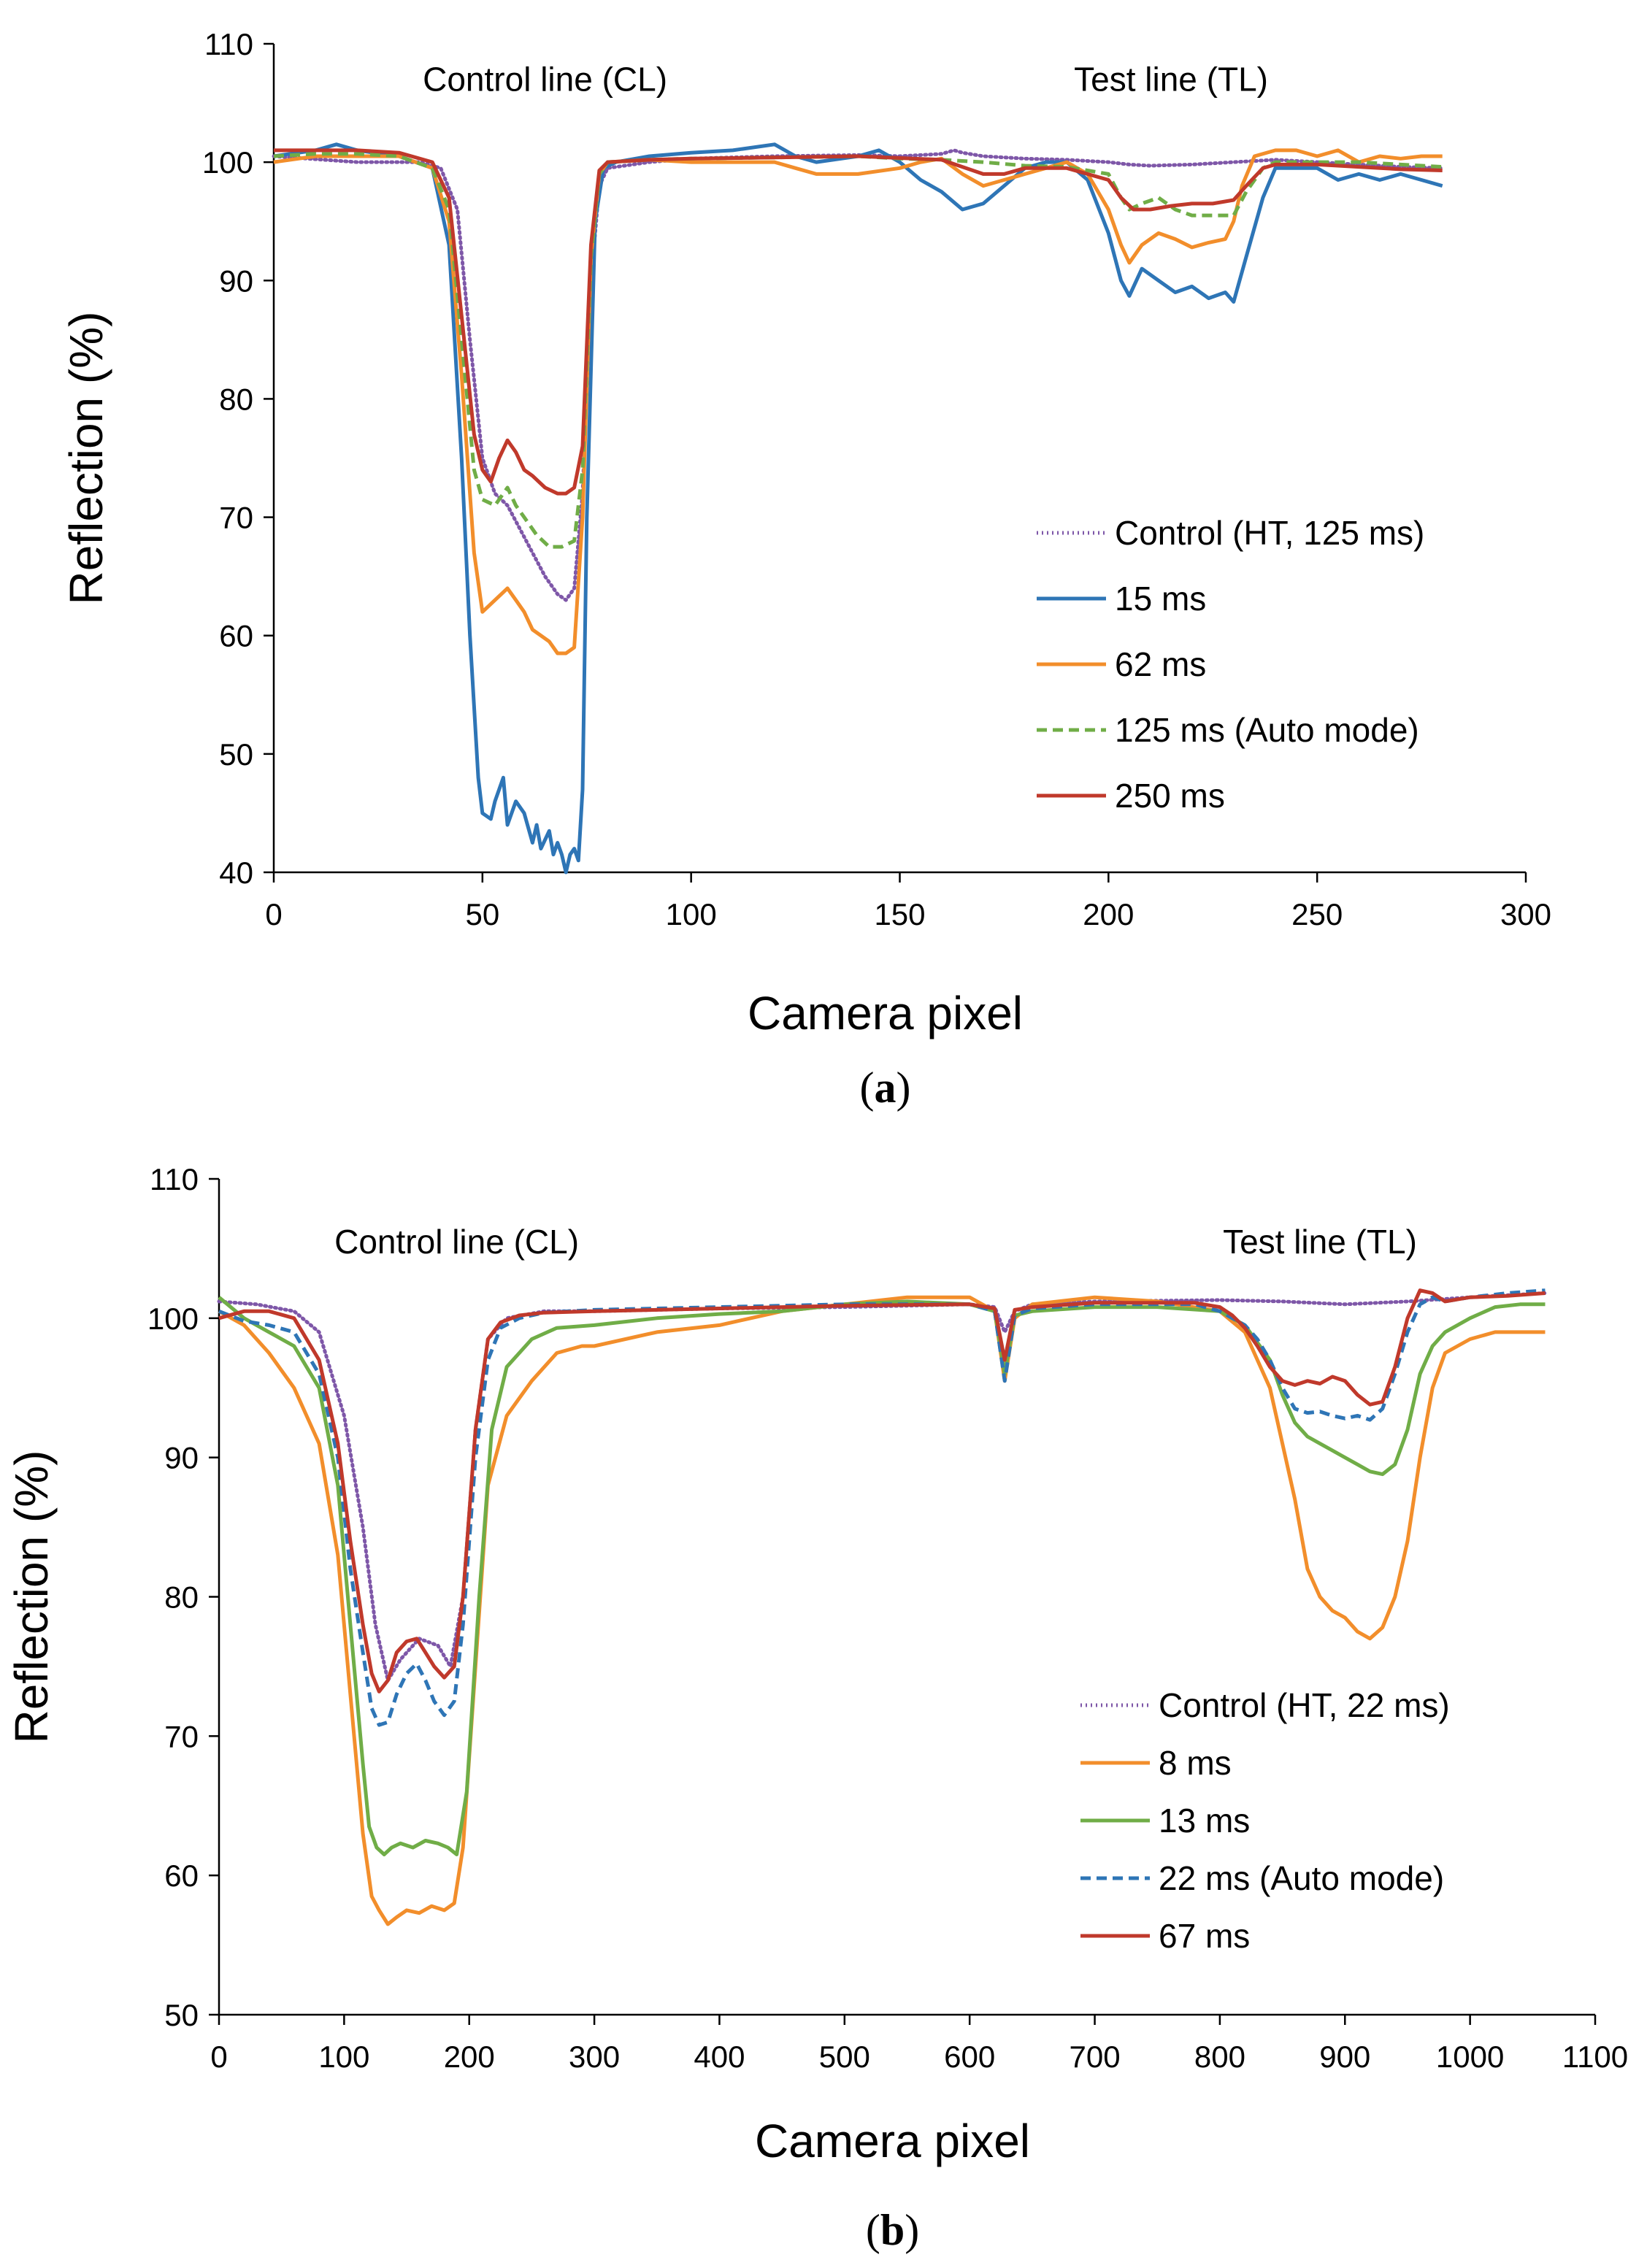  I want to click on x-tick-label: 900, so click(1344, 2057).